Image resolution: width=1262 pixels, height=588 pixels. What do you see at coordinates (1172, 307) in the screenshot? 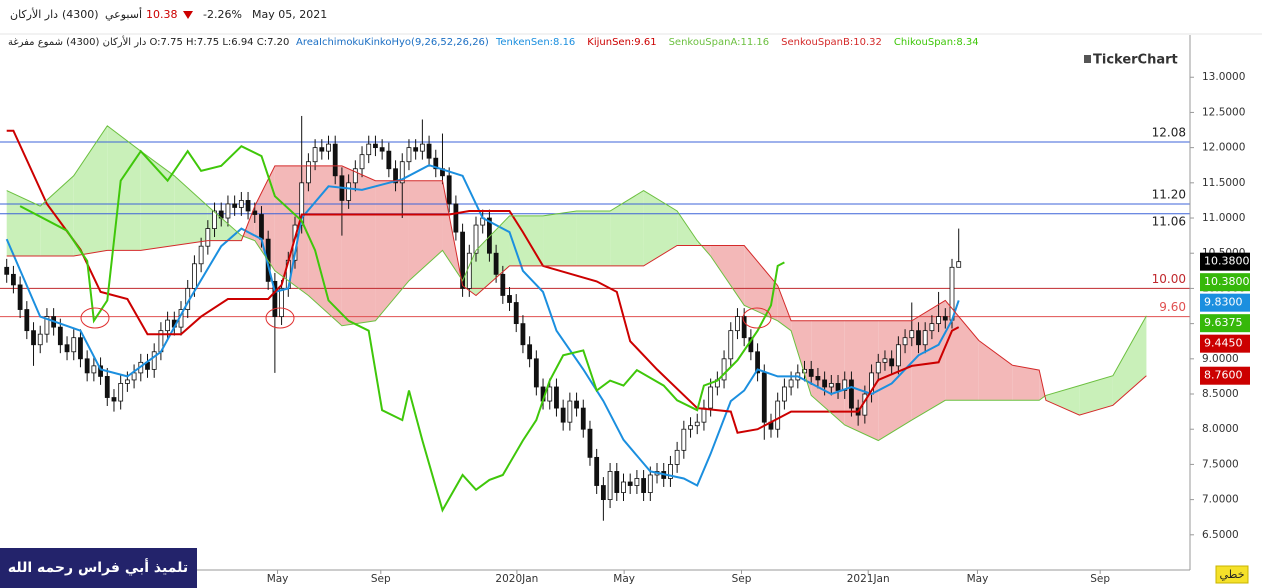
I see `level-label: 9.60` at bounding box center [1172, 307].